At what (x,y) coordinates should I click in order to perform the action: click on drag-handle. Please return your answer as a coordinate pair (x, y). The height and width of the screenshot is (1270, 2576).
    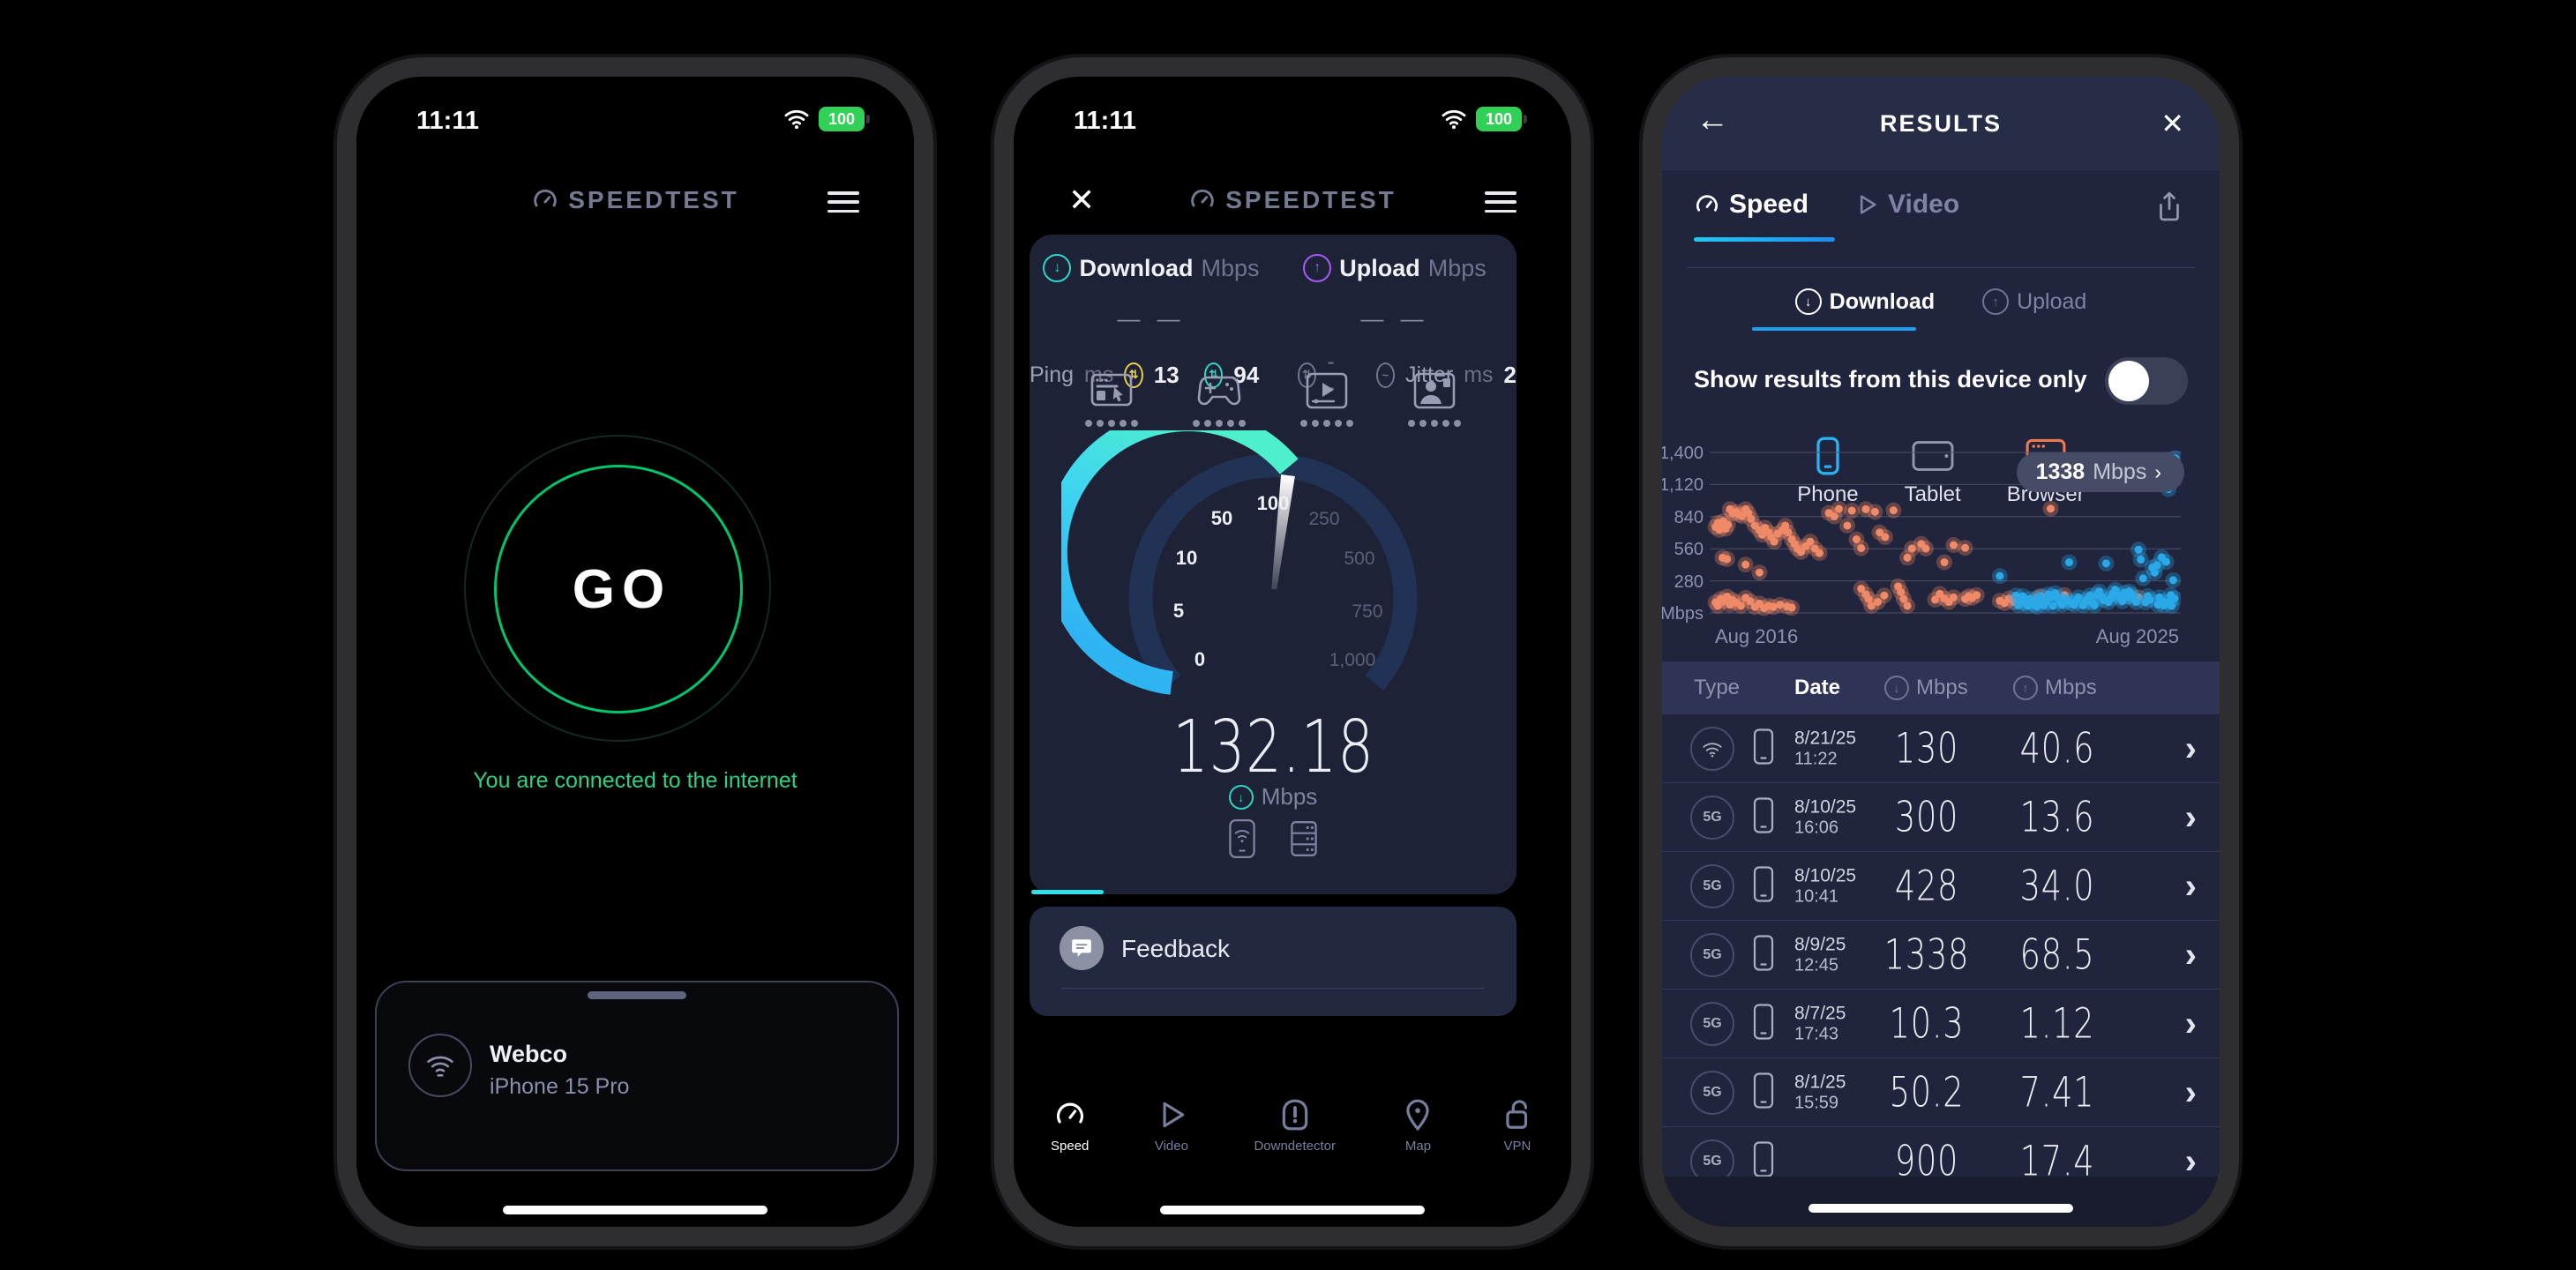
    Looking at the image, I should click on (637, 995).